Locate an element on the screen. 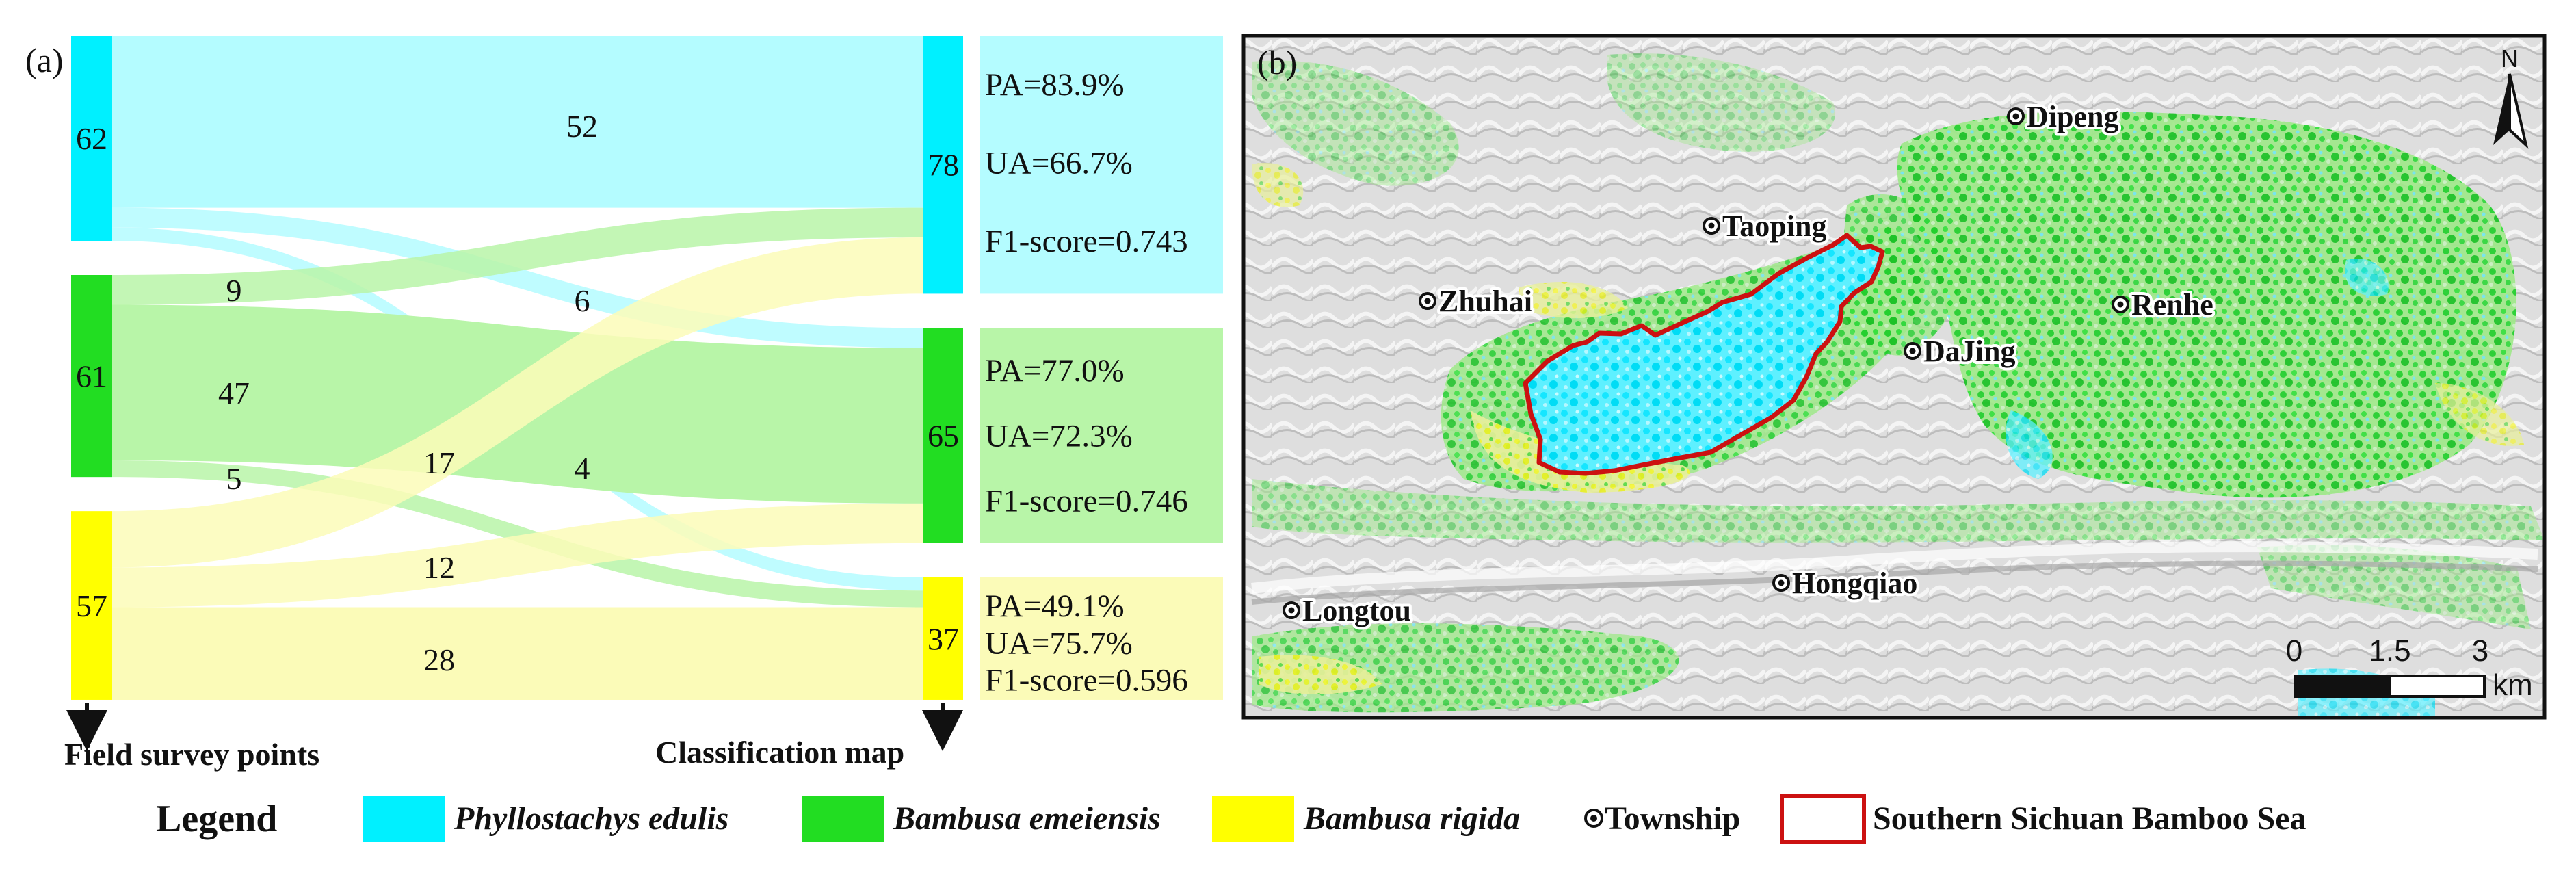 Image resolution: width=2576 pixels, height=875 pixels. left-node-label-phyllostachys: 62 is located at coordinates (91, 138).